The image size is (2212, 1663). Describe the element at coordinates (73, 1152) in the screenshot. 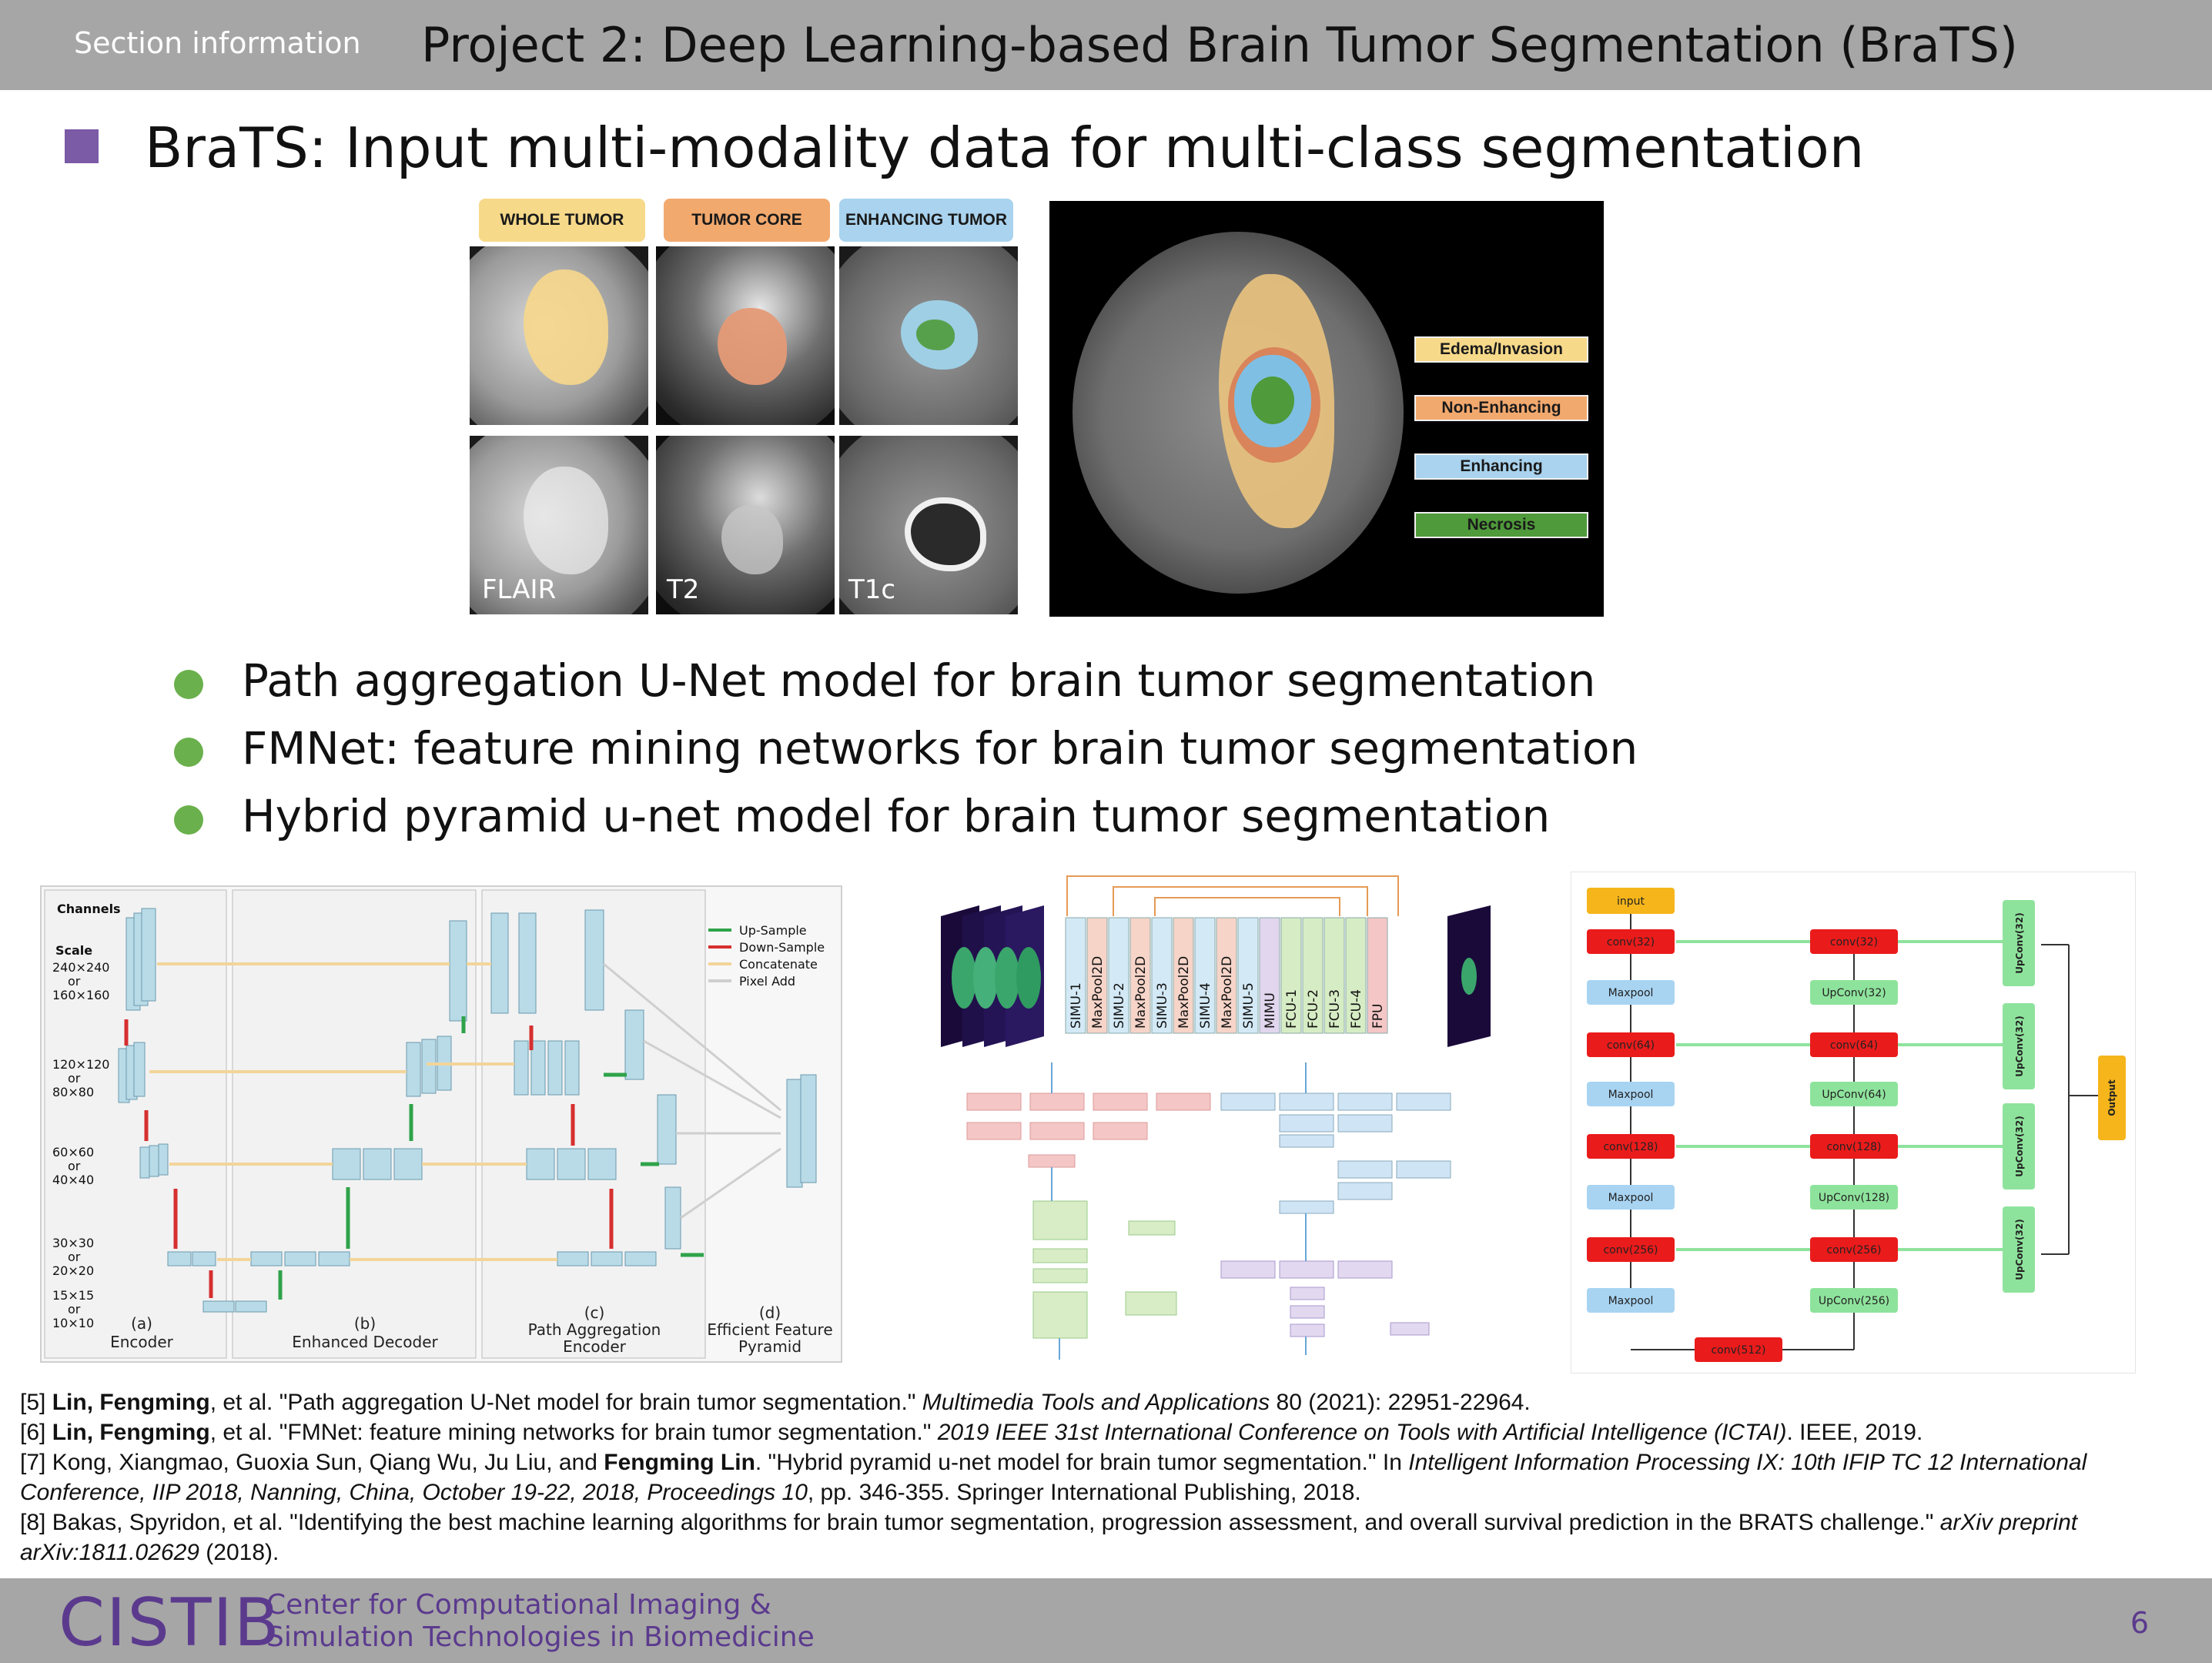

I see `scale-text: 60×60` at that location.